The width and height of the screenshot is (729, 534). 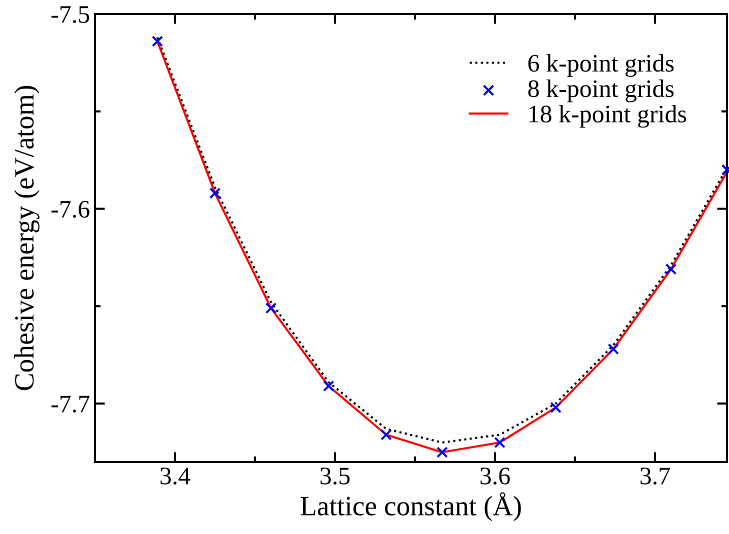 What do you see at coordinates (27, 238) in the screenshot?
I see `y-axis-title: Cohesive energy (eV/atom)` at bounding box center [27, 238].